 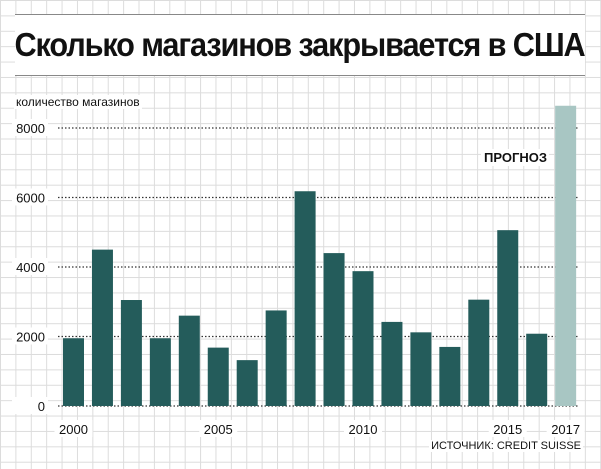 I want to click on bar-2013, so click(x=450, y=376).